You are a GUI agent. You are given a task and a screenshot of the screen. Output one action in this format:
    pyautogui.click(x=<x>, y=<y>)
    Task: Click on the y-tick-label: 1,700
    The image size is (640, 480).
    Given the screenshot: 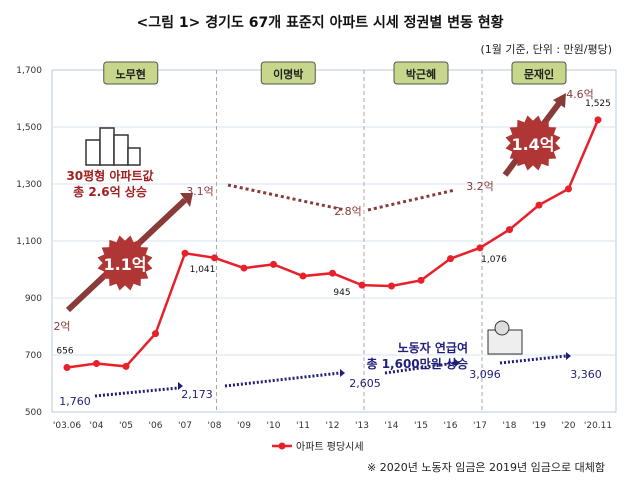 What is the action you would take?
    pyautogui.click(x=29, y=71)
    